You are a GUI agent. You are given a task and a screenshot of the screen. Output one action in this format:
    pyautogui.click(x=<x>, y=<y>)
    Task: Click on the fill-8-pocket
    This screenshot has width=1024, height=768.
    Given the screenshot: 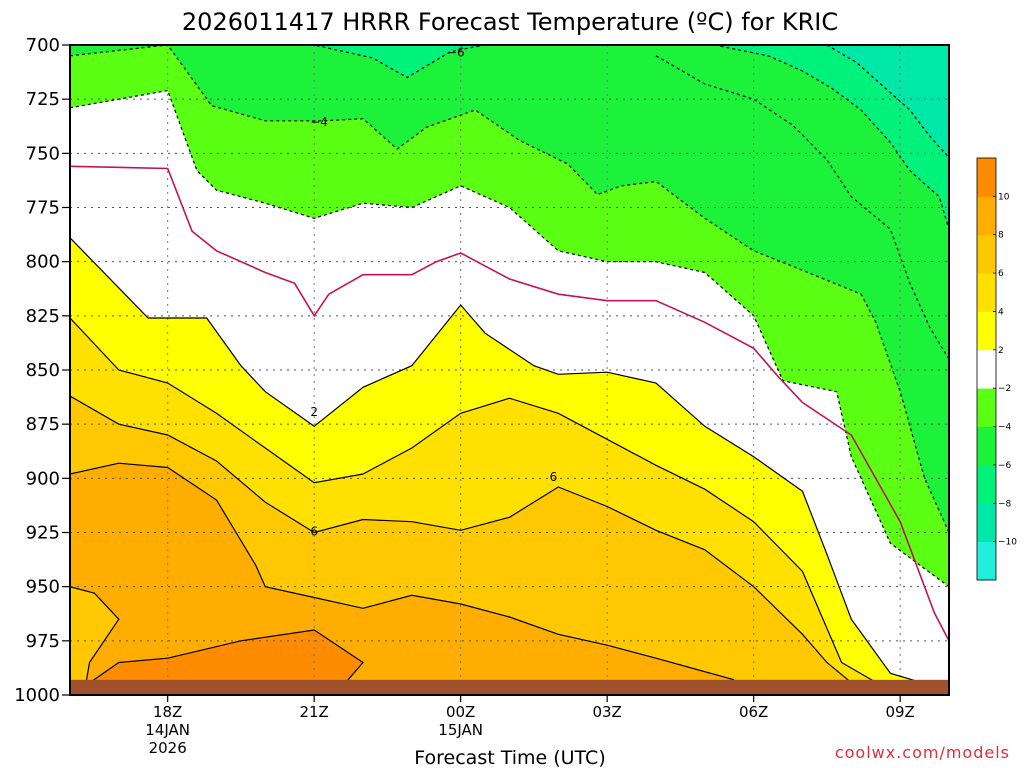 What is the action you would take?
    pyautogui.click(x=94, y=640)
    